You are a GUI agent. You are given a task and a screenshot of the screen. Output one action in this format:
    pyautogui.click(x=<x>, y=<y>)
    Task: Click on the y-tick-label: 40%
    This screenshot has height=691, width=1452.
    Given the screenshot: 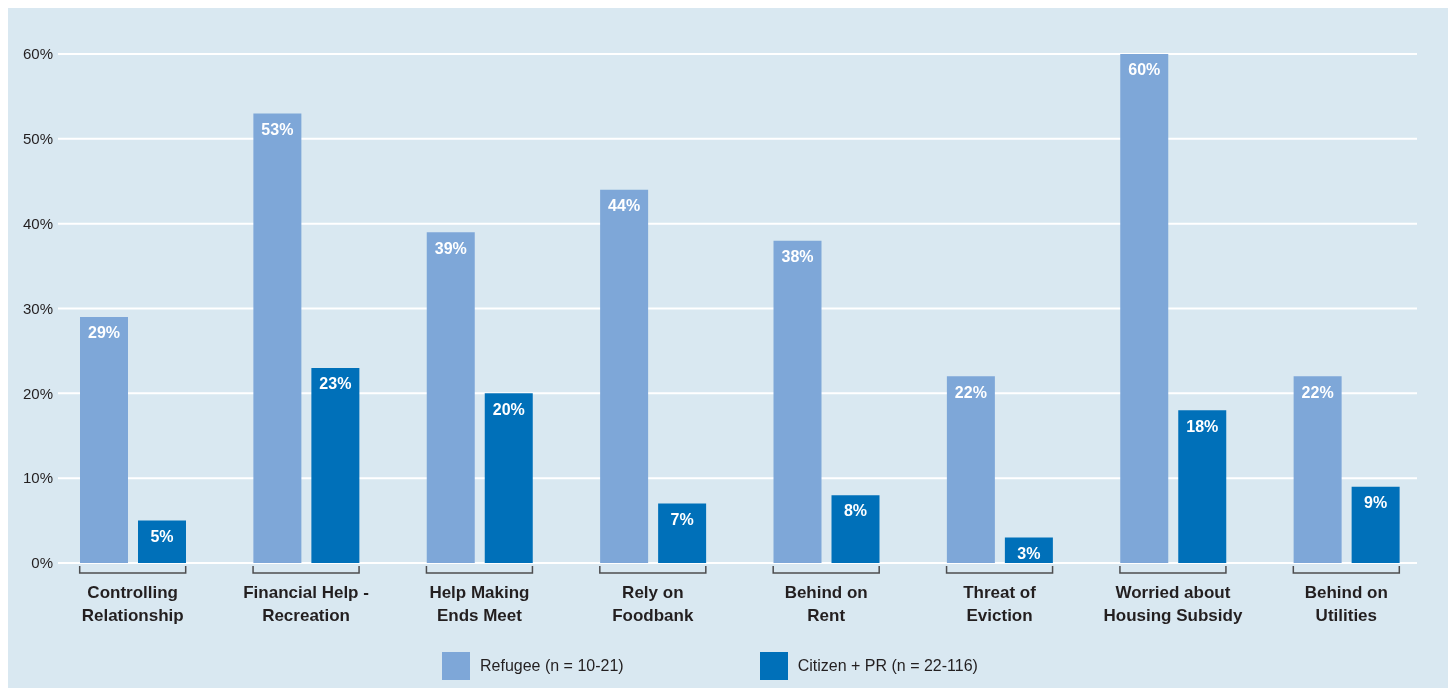 What is the action you would take?
    pyautogui.click(x=37, y=223)
    